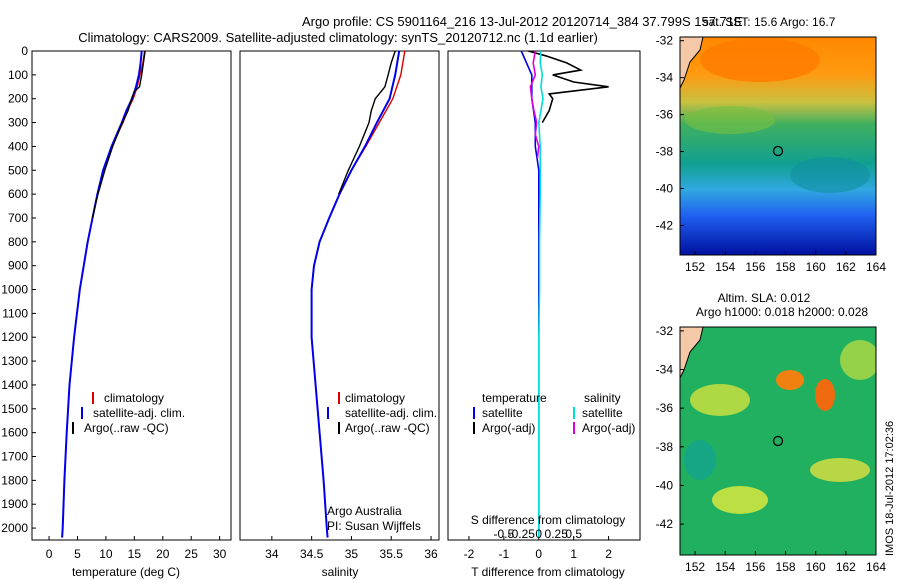  Describe the element at coordinates (730, 120) in the screenshot. I see `sst-front` at that location.